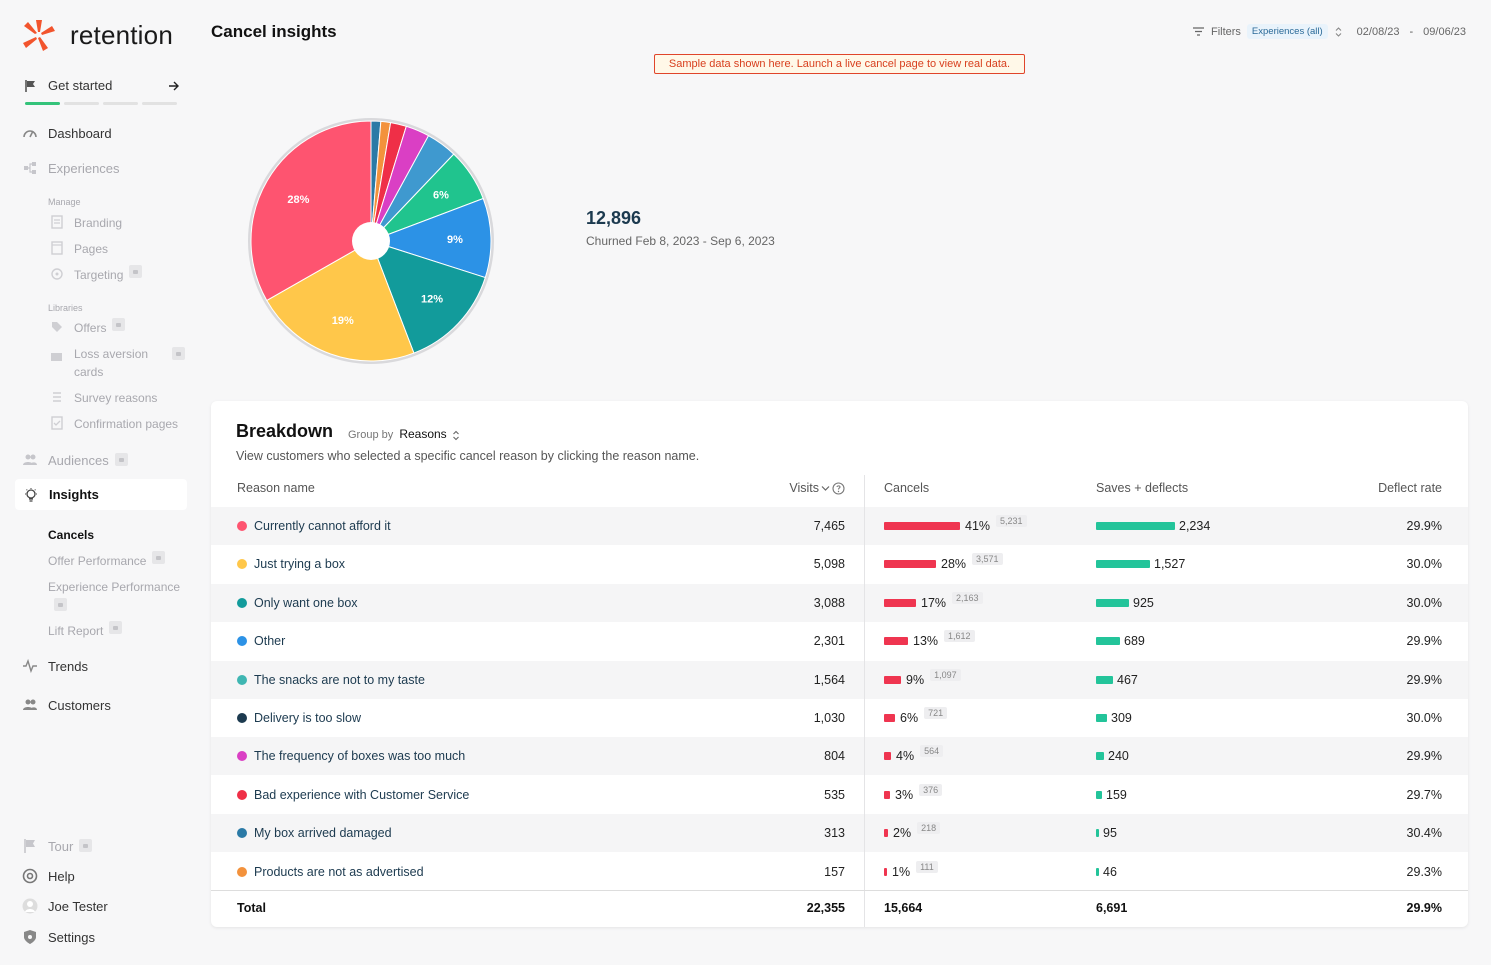  What do you see at coordinates (118, 363) in the screenshot?
I see `sidebar-item-loss-aversion: Loss aversion cards` at bounding box center [118, 363].